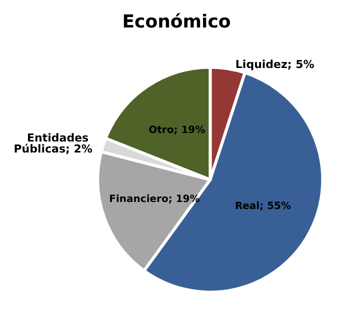  What do you see at coordinates (263, 206) in the screenshot?
I see `slice-label: Real; 55%` at bounding box center [263, 206].